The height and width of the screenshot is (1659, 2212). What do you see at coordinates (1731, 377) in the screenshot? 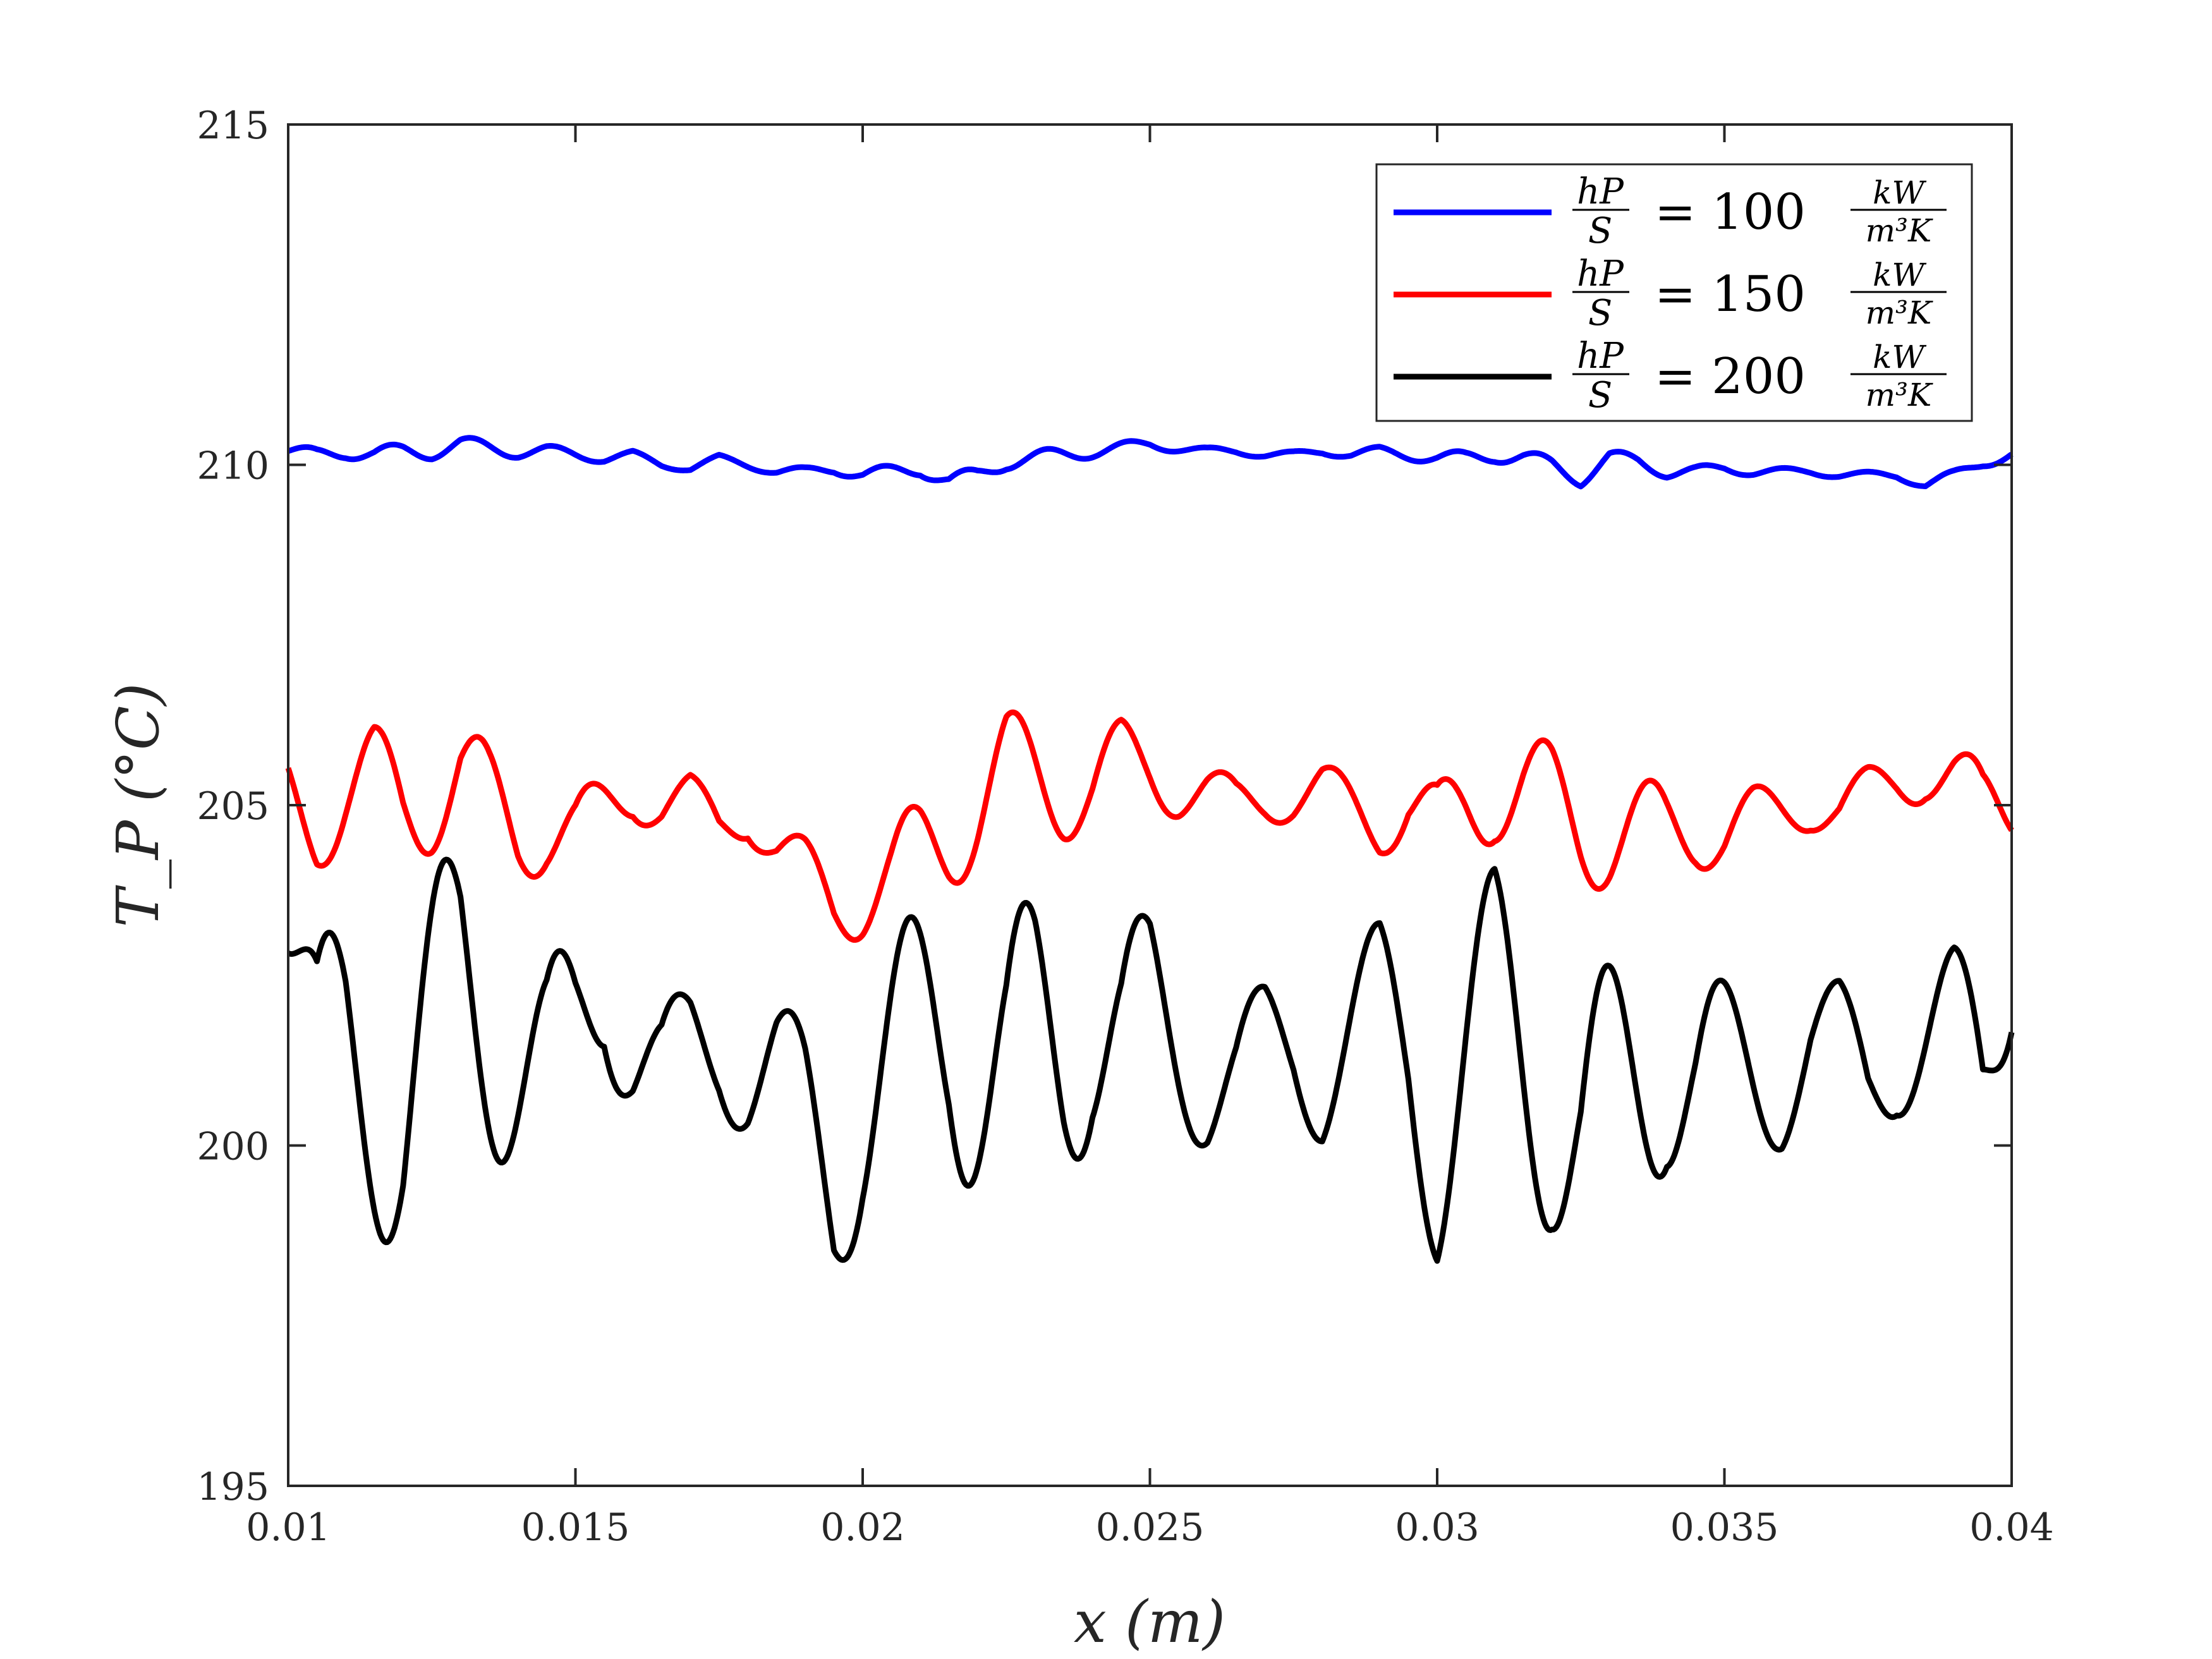
I see `legend-value: = 200` at bounding box center [1731, 377].